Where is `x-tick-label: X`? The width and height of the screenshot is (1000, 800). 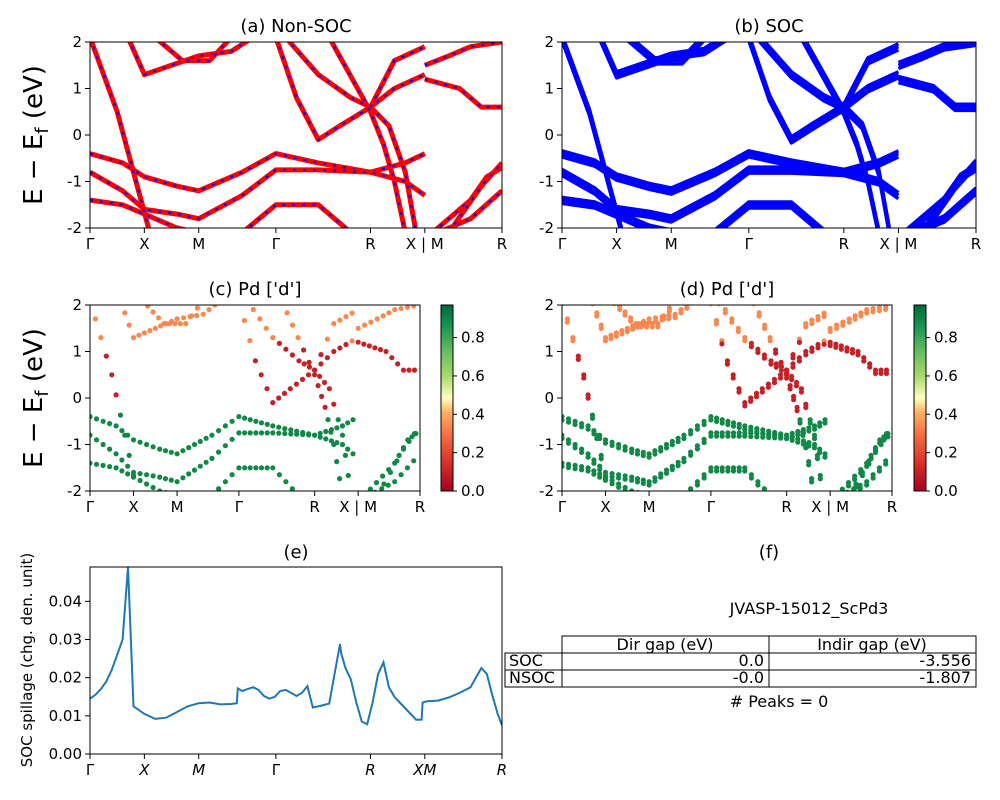 x-tick-label: X is located at coordinates (133, 507).